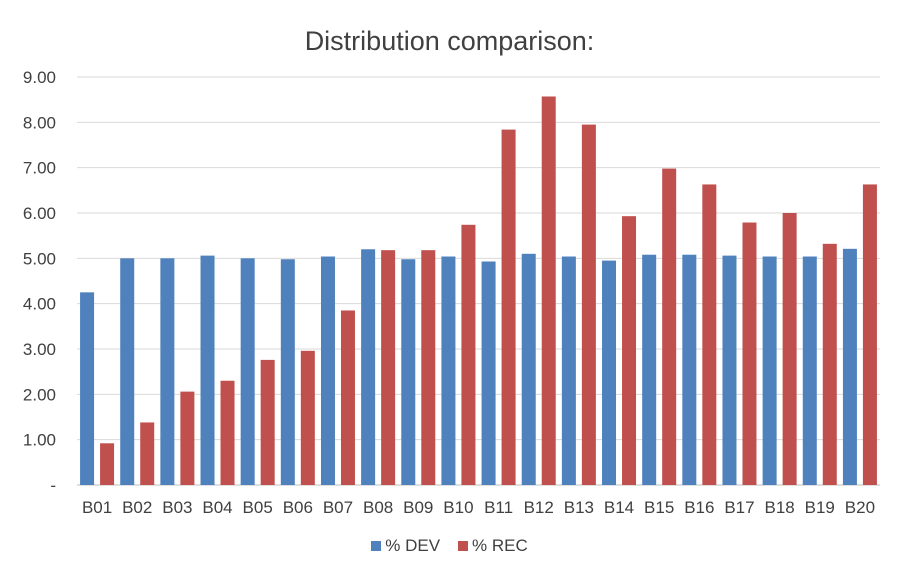  What do you see at coordinates (97, 507) in the screenshot?
I see `x-tick-label: B01` at bounding box center [97, 507].